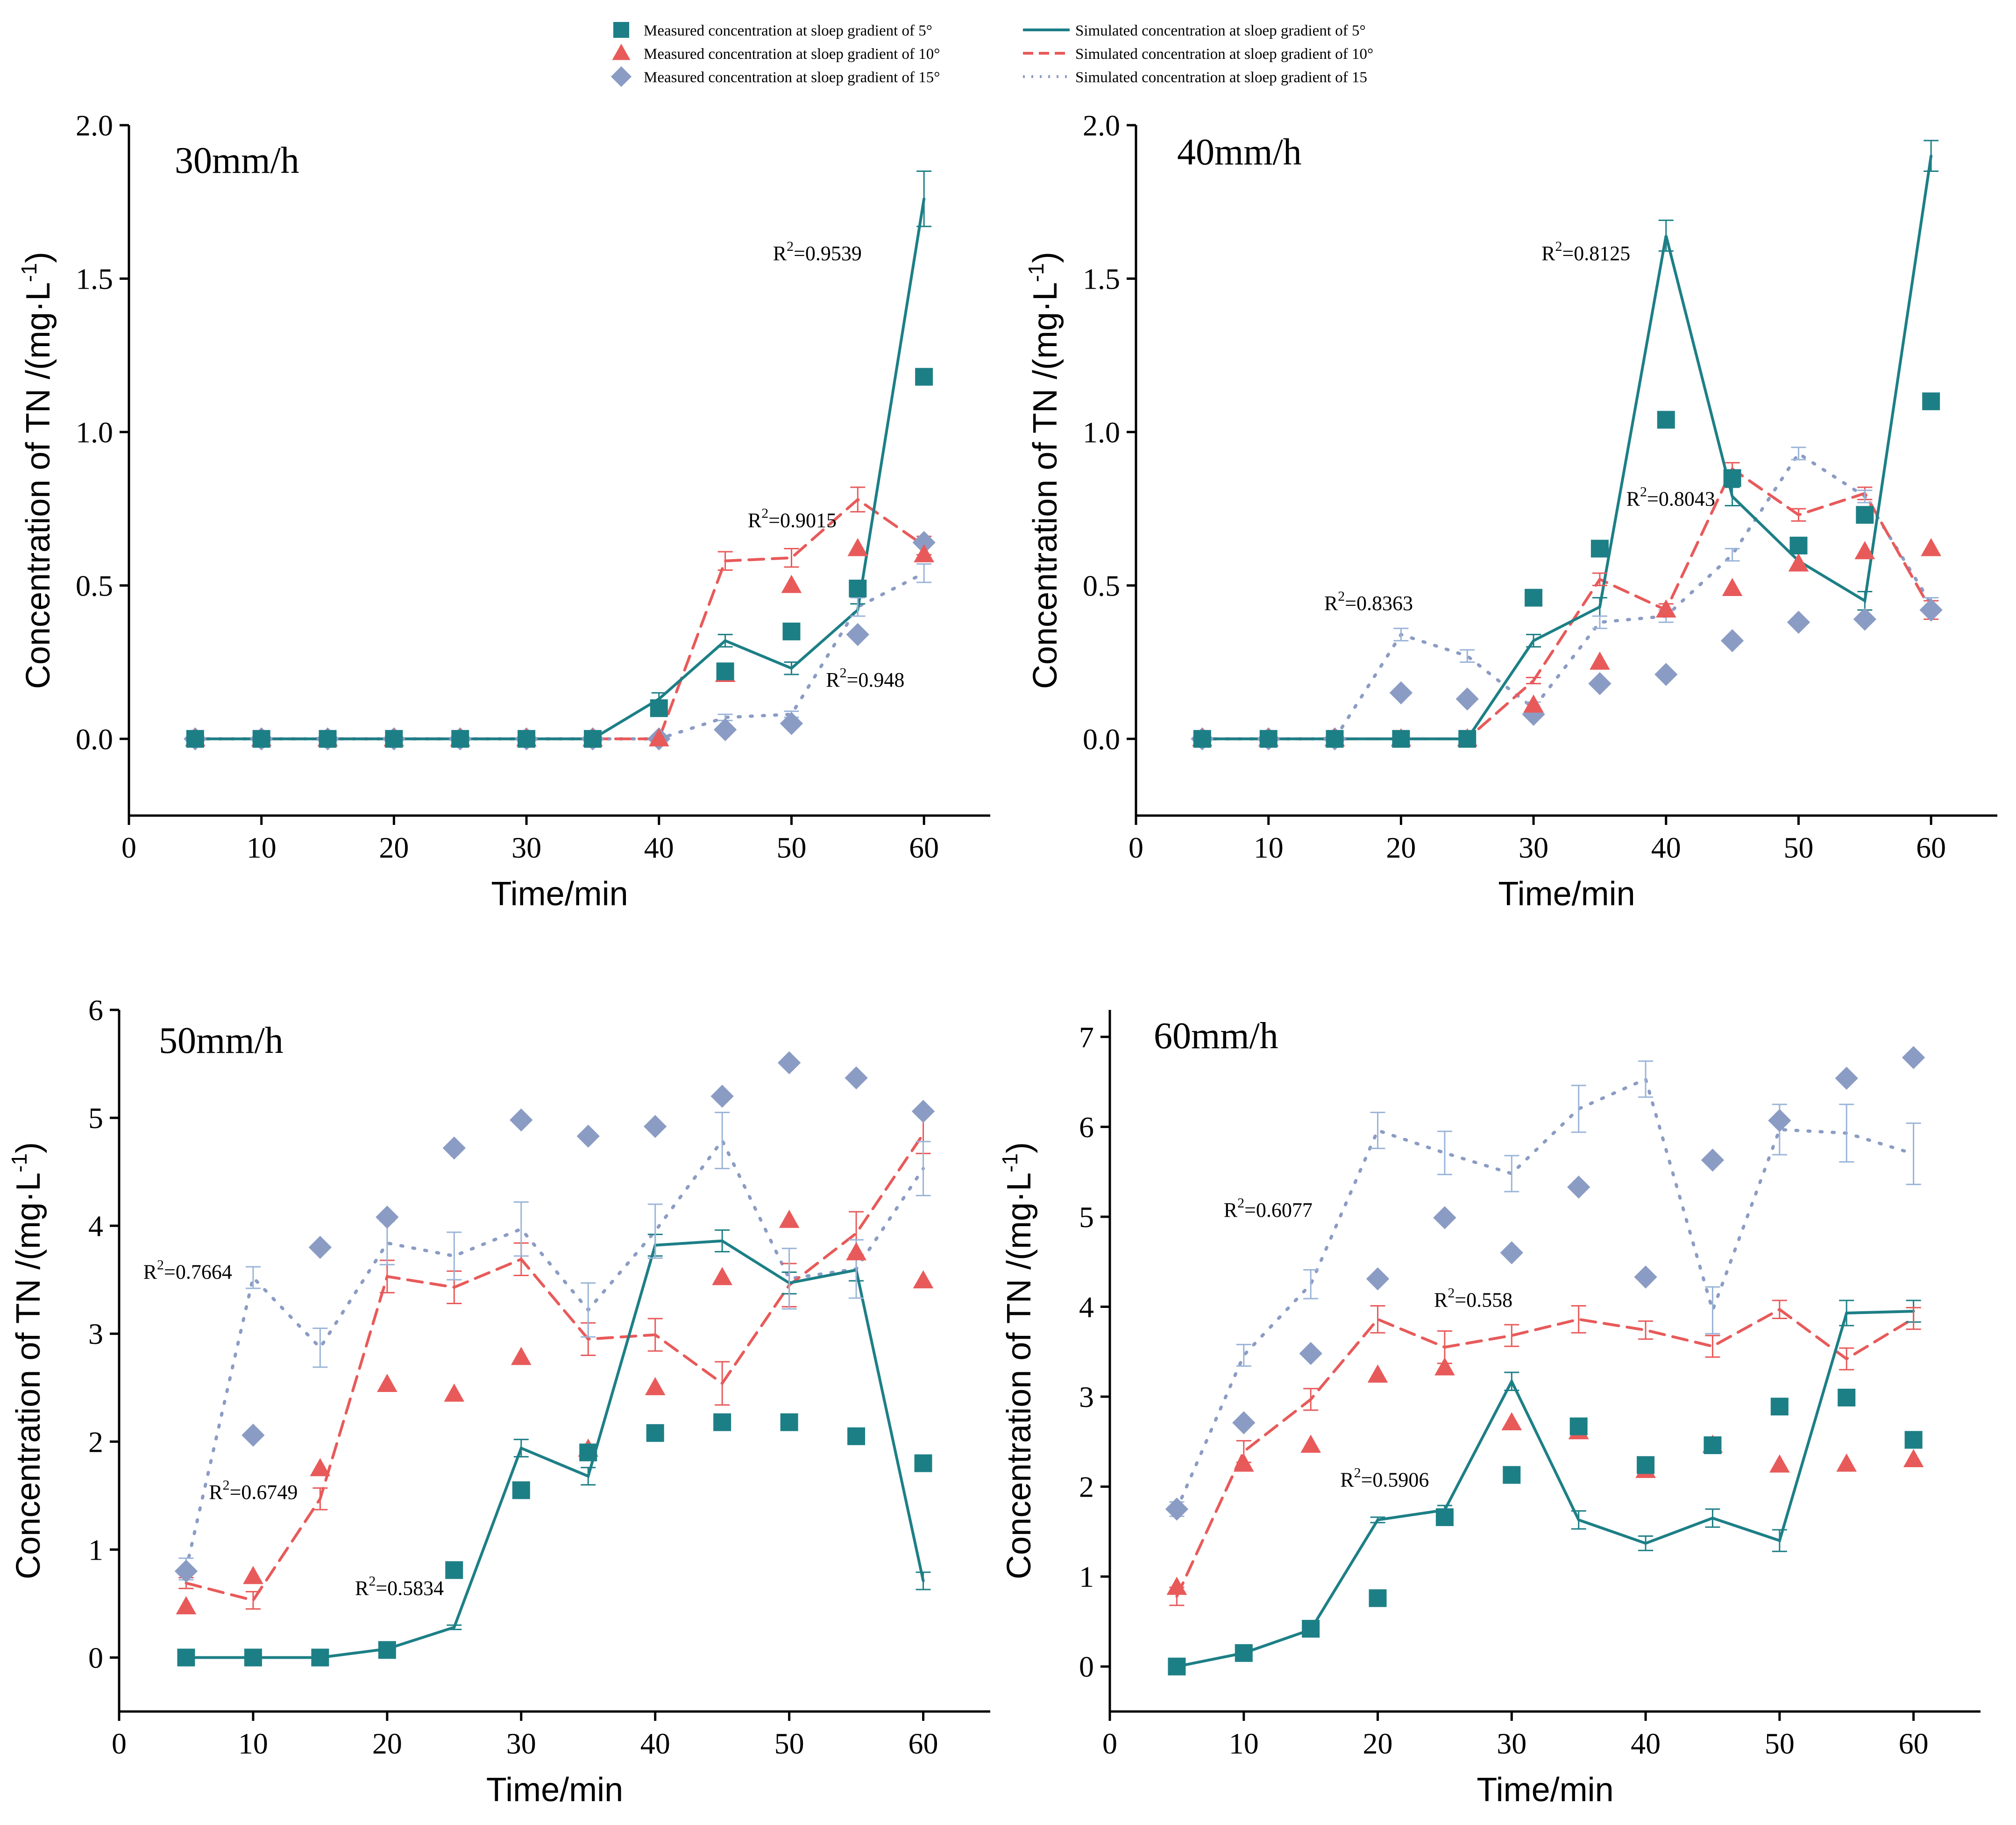 The height and width of the screenshot is (1825, 2016). Describe the element at coordinates (1384, 1478) in the screenshot. I see `r2-annotation: R2=0.5906` at that location.